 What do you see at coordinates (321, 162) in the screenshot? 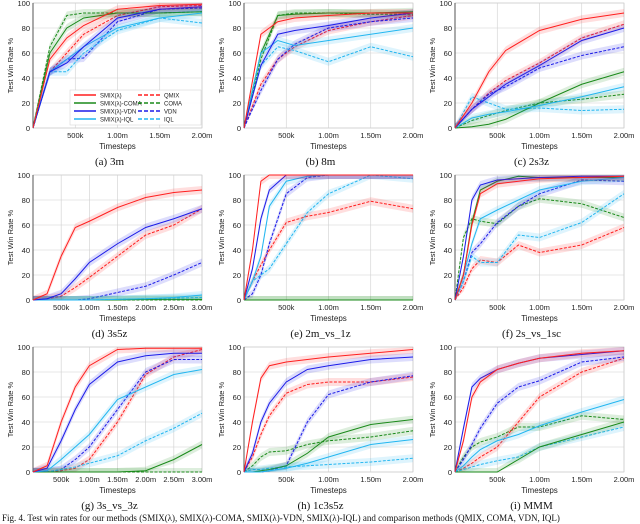
I see `subplot-caption: (b) 8m` at bounding box center [321, 162].